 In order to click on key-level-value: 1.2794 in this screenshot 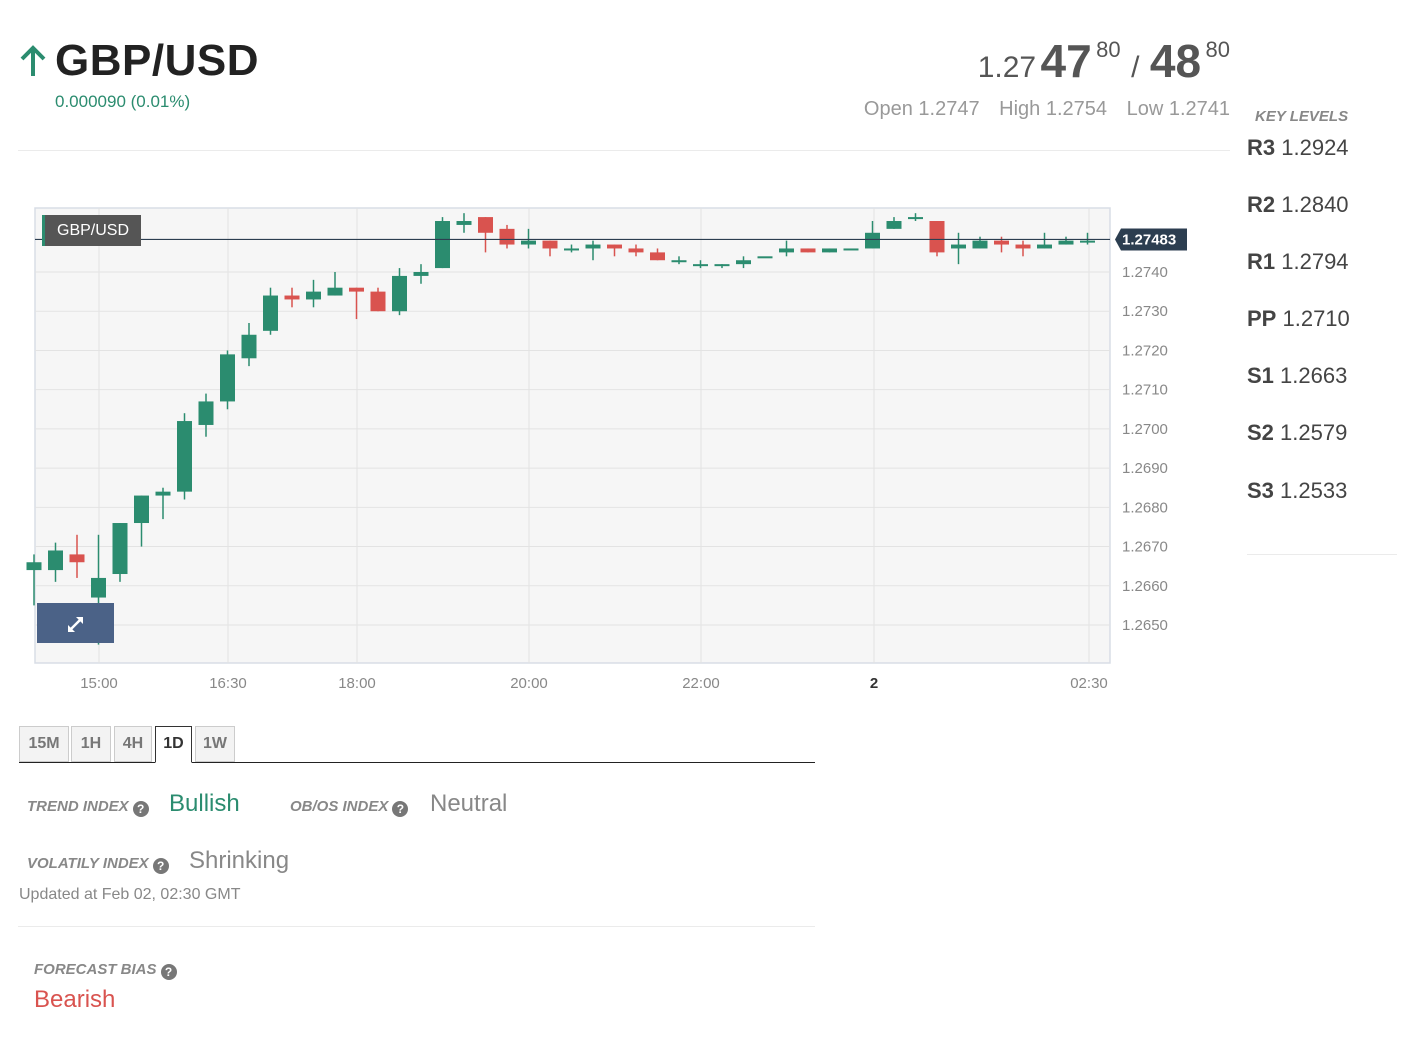, I will do `click(1315, 261)`.